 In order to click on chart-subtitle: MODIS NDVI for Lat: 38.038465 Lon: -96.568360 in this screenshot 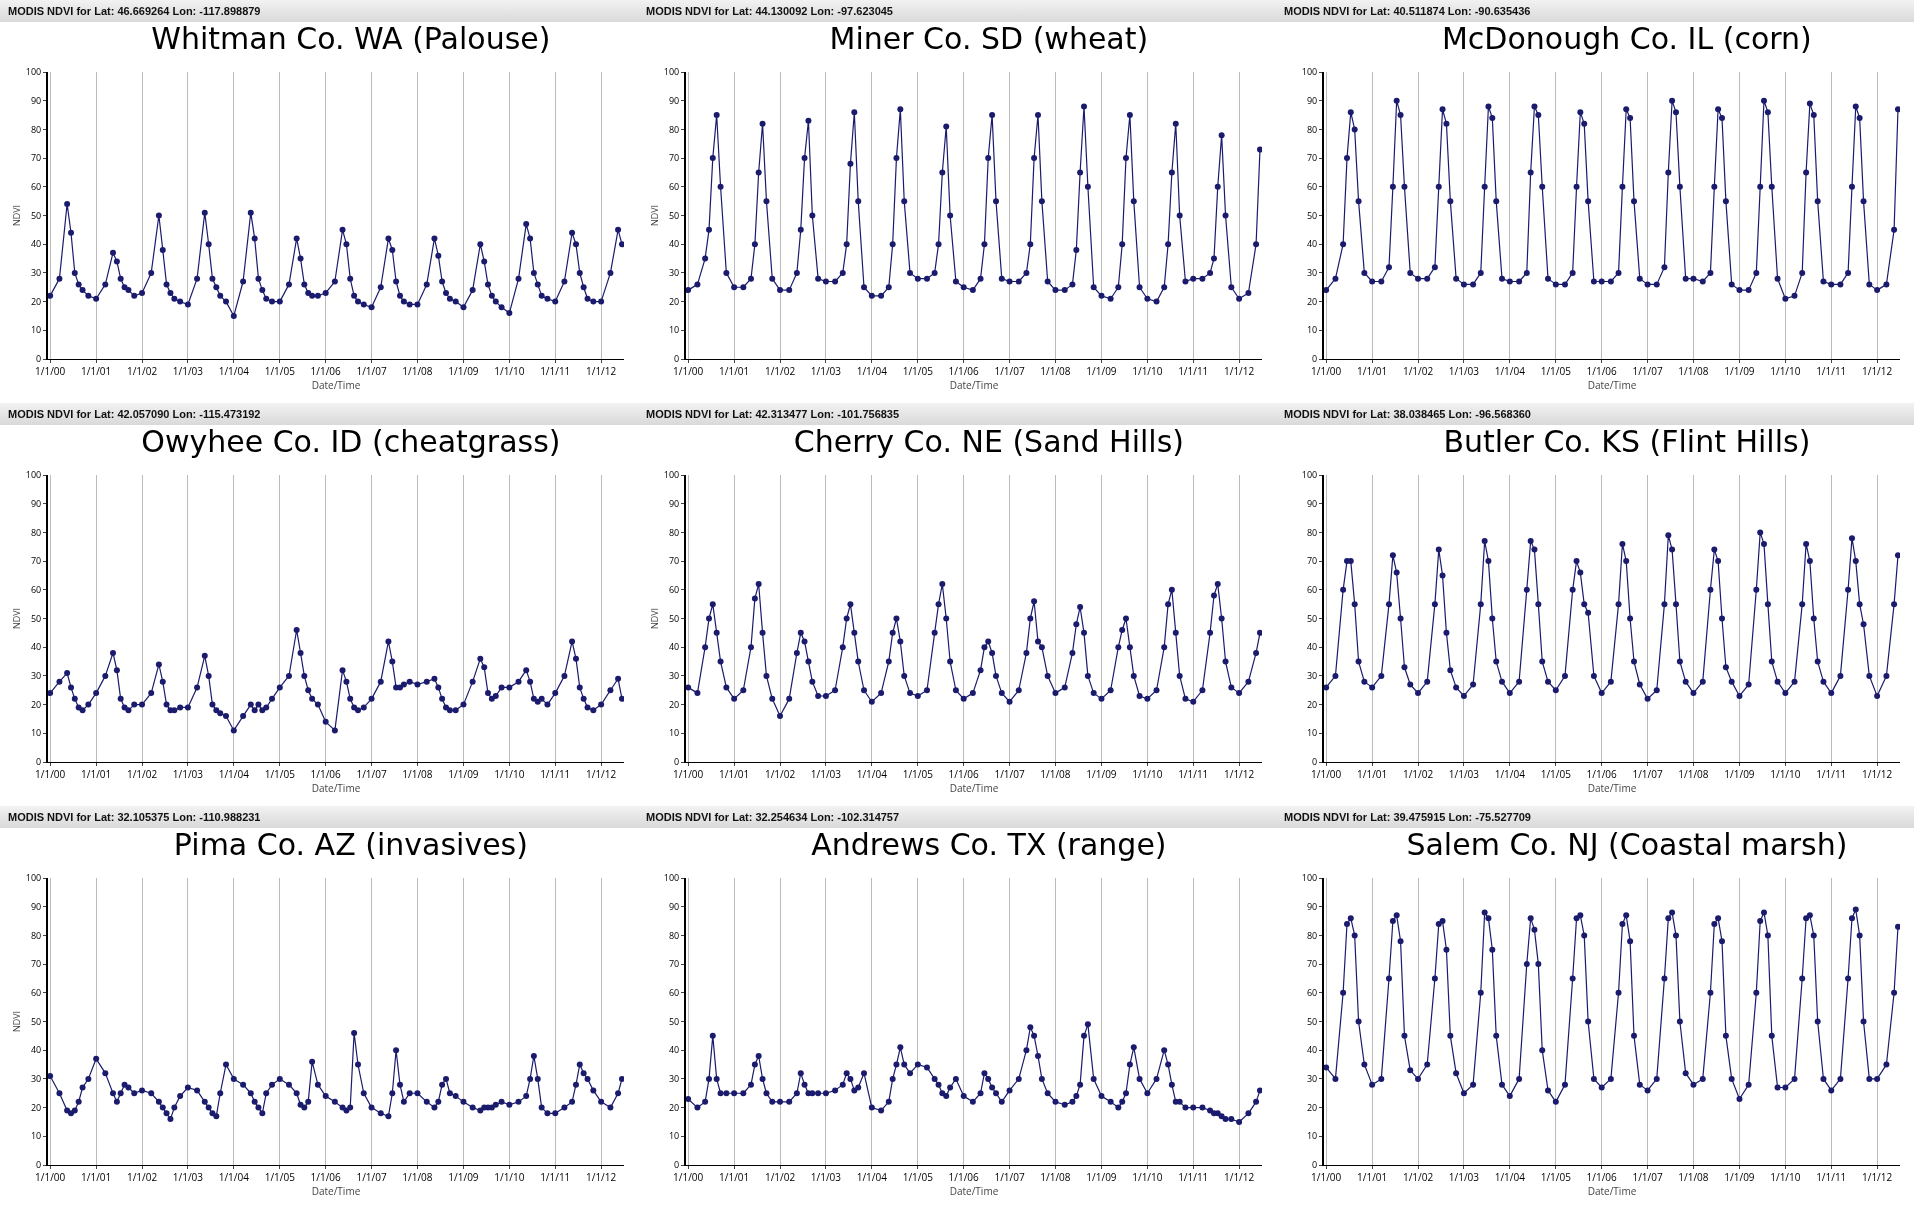, I will do `click(1595, 414)`.